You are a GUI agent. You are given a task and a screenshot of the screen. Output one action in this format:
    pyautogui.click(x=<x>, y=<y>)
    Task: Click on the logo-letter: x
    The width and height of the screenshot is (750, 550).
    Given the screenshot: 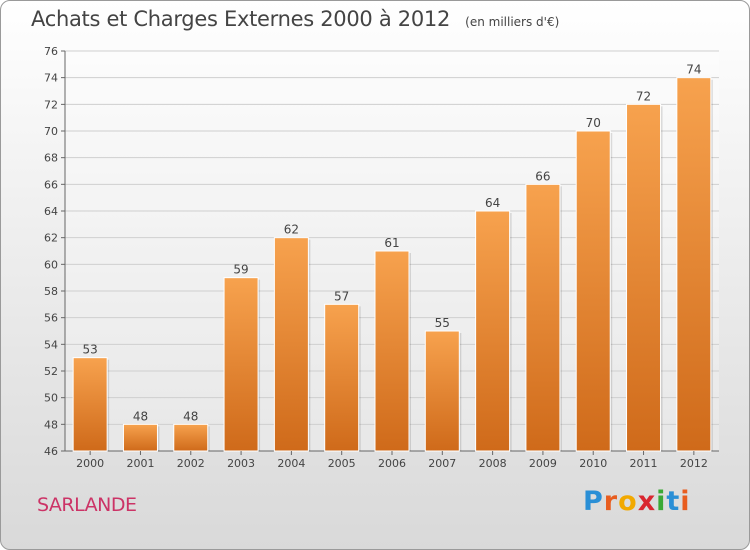 What is the action you would take?
    pyautogui.click(x=647, y=501)
    